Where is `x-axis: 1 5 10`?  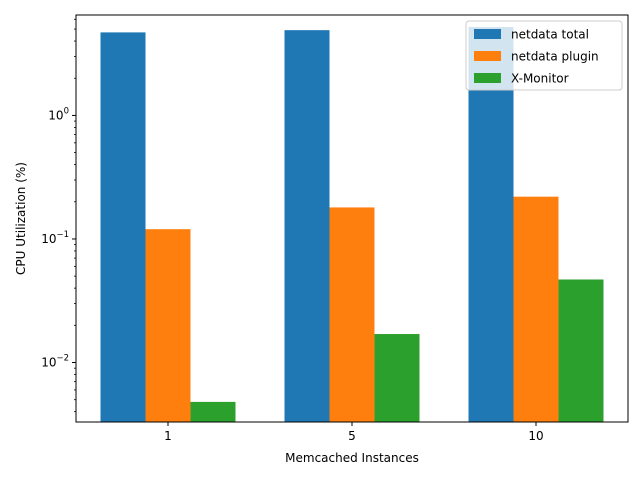 x-axis: 1 5 10 is located at coordinates (354, 432).